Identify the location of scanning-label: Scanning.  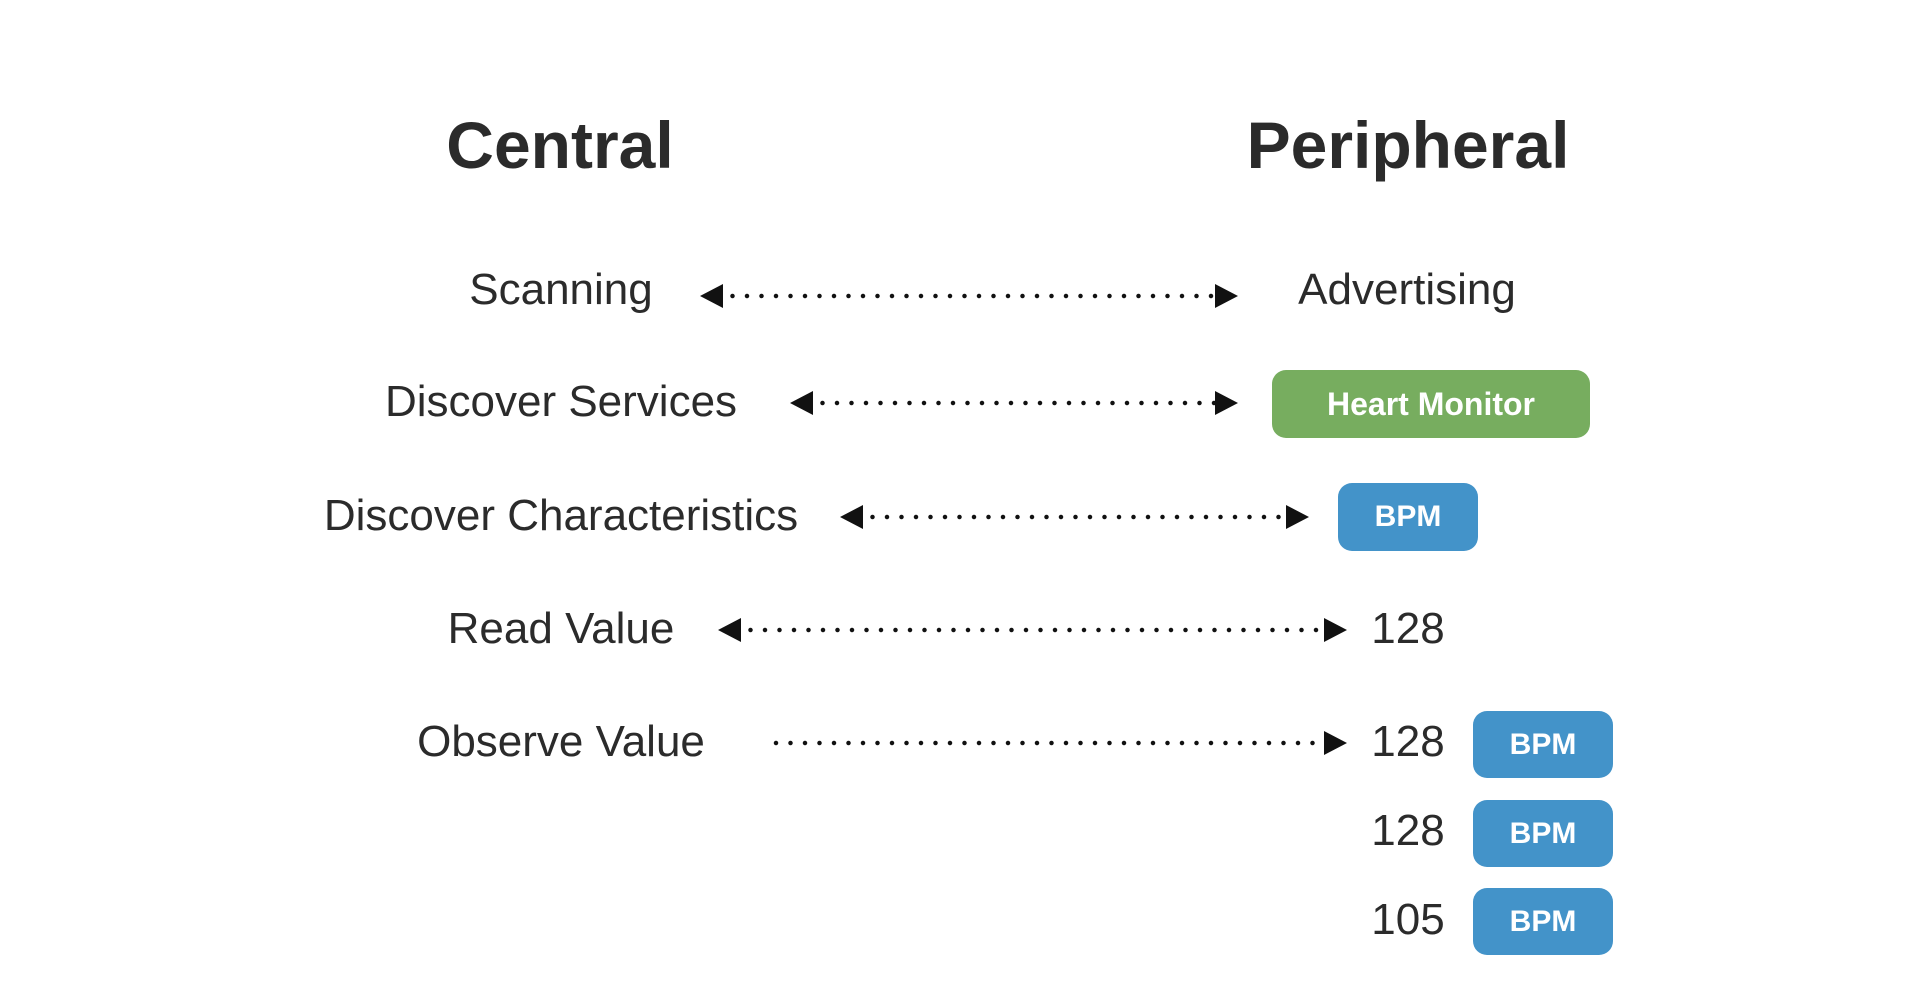
(561, 289).